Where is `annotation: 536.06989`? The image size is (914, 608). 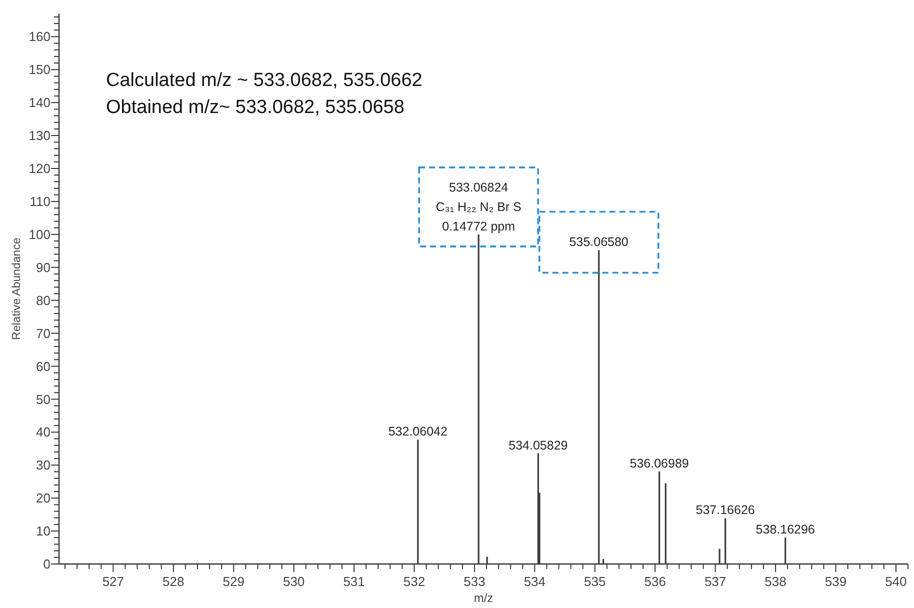 annotation: 536.06989 is located at coordinates (659, 463).